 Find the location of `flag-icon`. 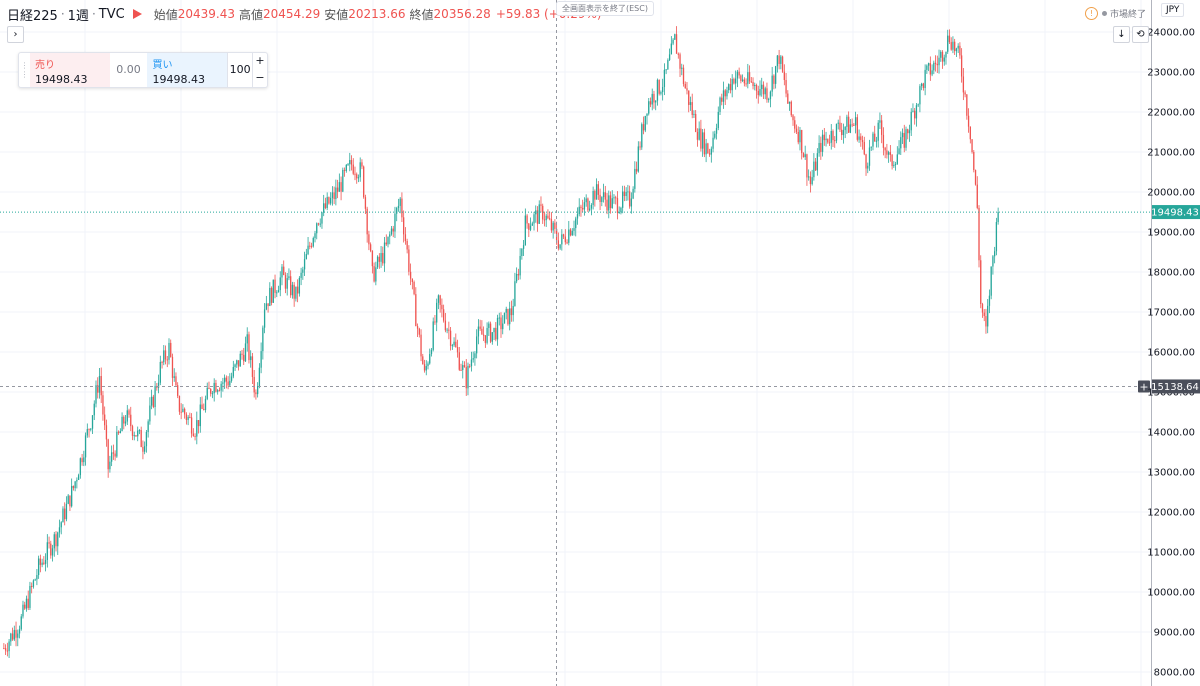

flag-icon is located at coordinates (137, 14).